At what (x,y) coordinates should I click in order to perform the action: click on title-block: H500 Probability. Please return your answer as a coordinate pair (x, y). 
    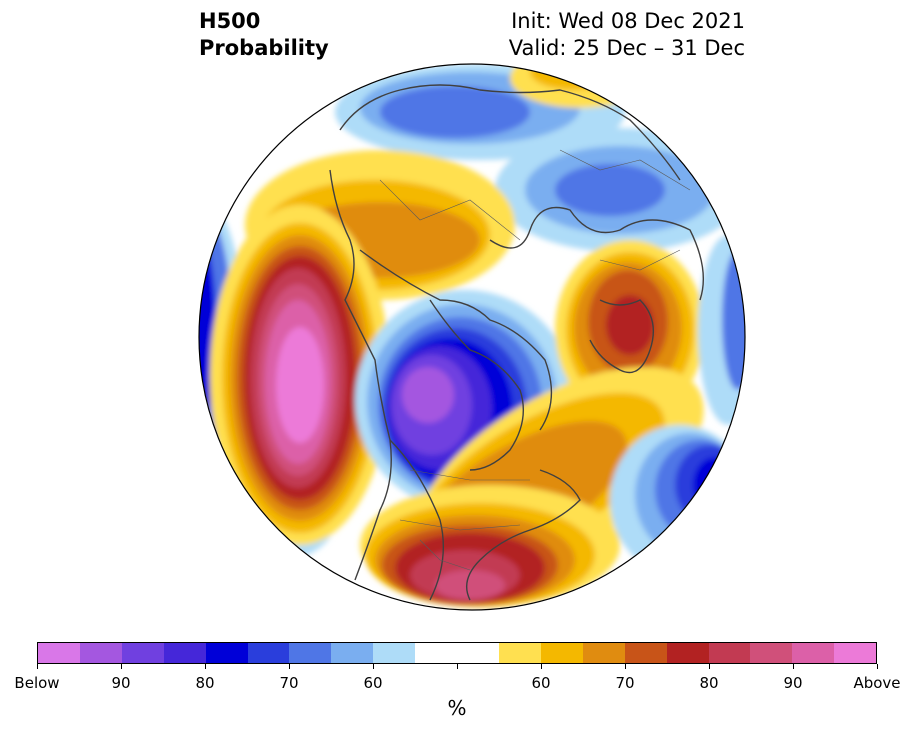
    Looking at the image, I should click on (264, 35).